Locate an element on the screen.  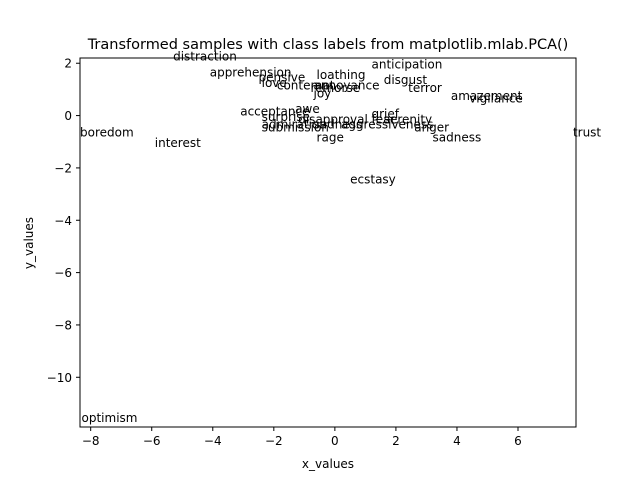
y-axis-ticks: 2 0 −2 −4 −6 −8 −10 is located at coordinates (63, 221).